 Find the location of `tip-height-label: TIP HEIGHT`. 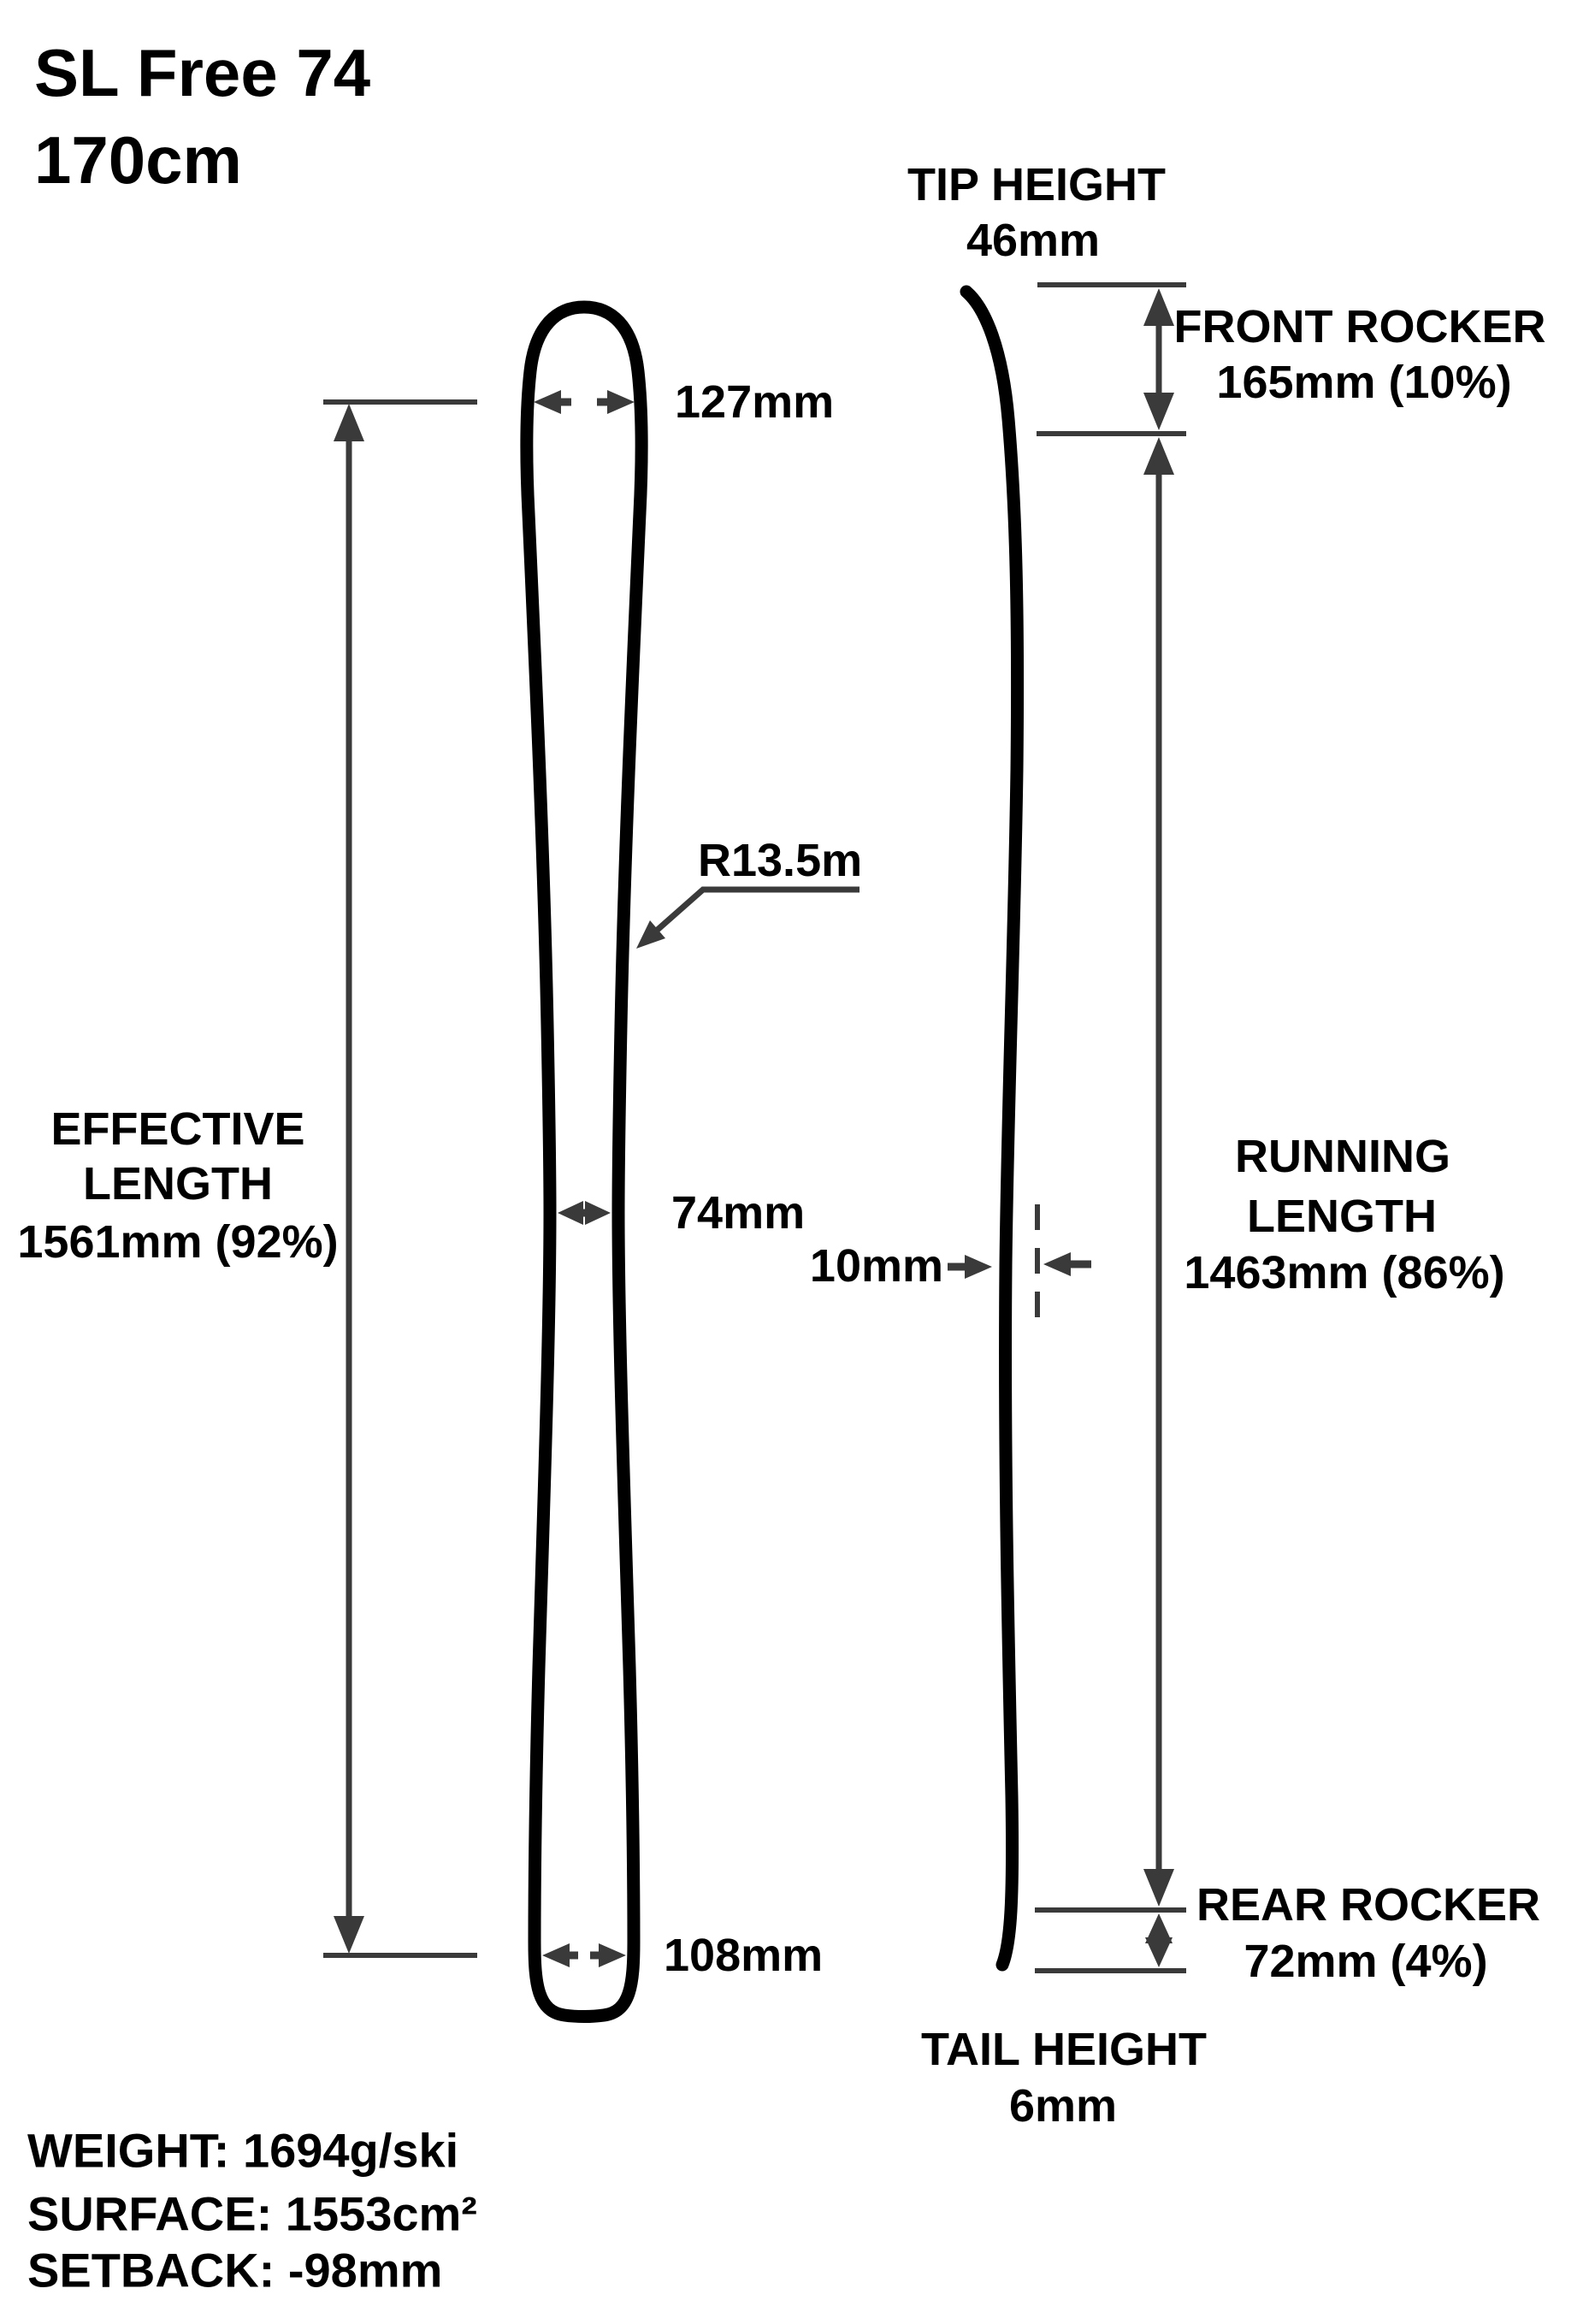

tip-height-label: TIP HEIGHT is located at coordinates (1036, 185).